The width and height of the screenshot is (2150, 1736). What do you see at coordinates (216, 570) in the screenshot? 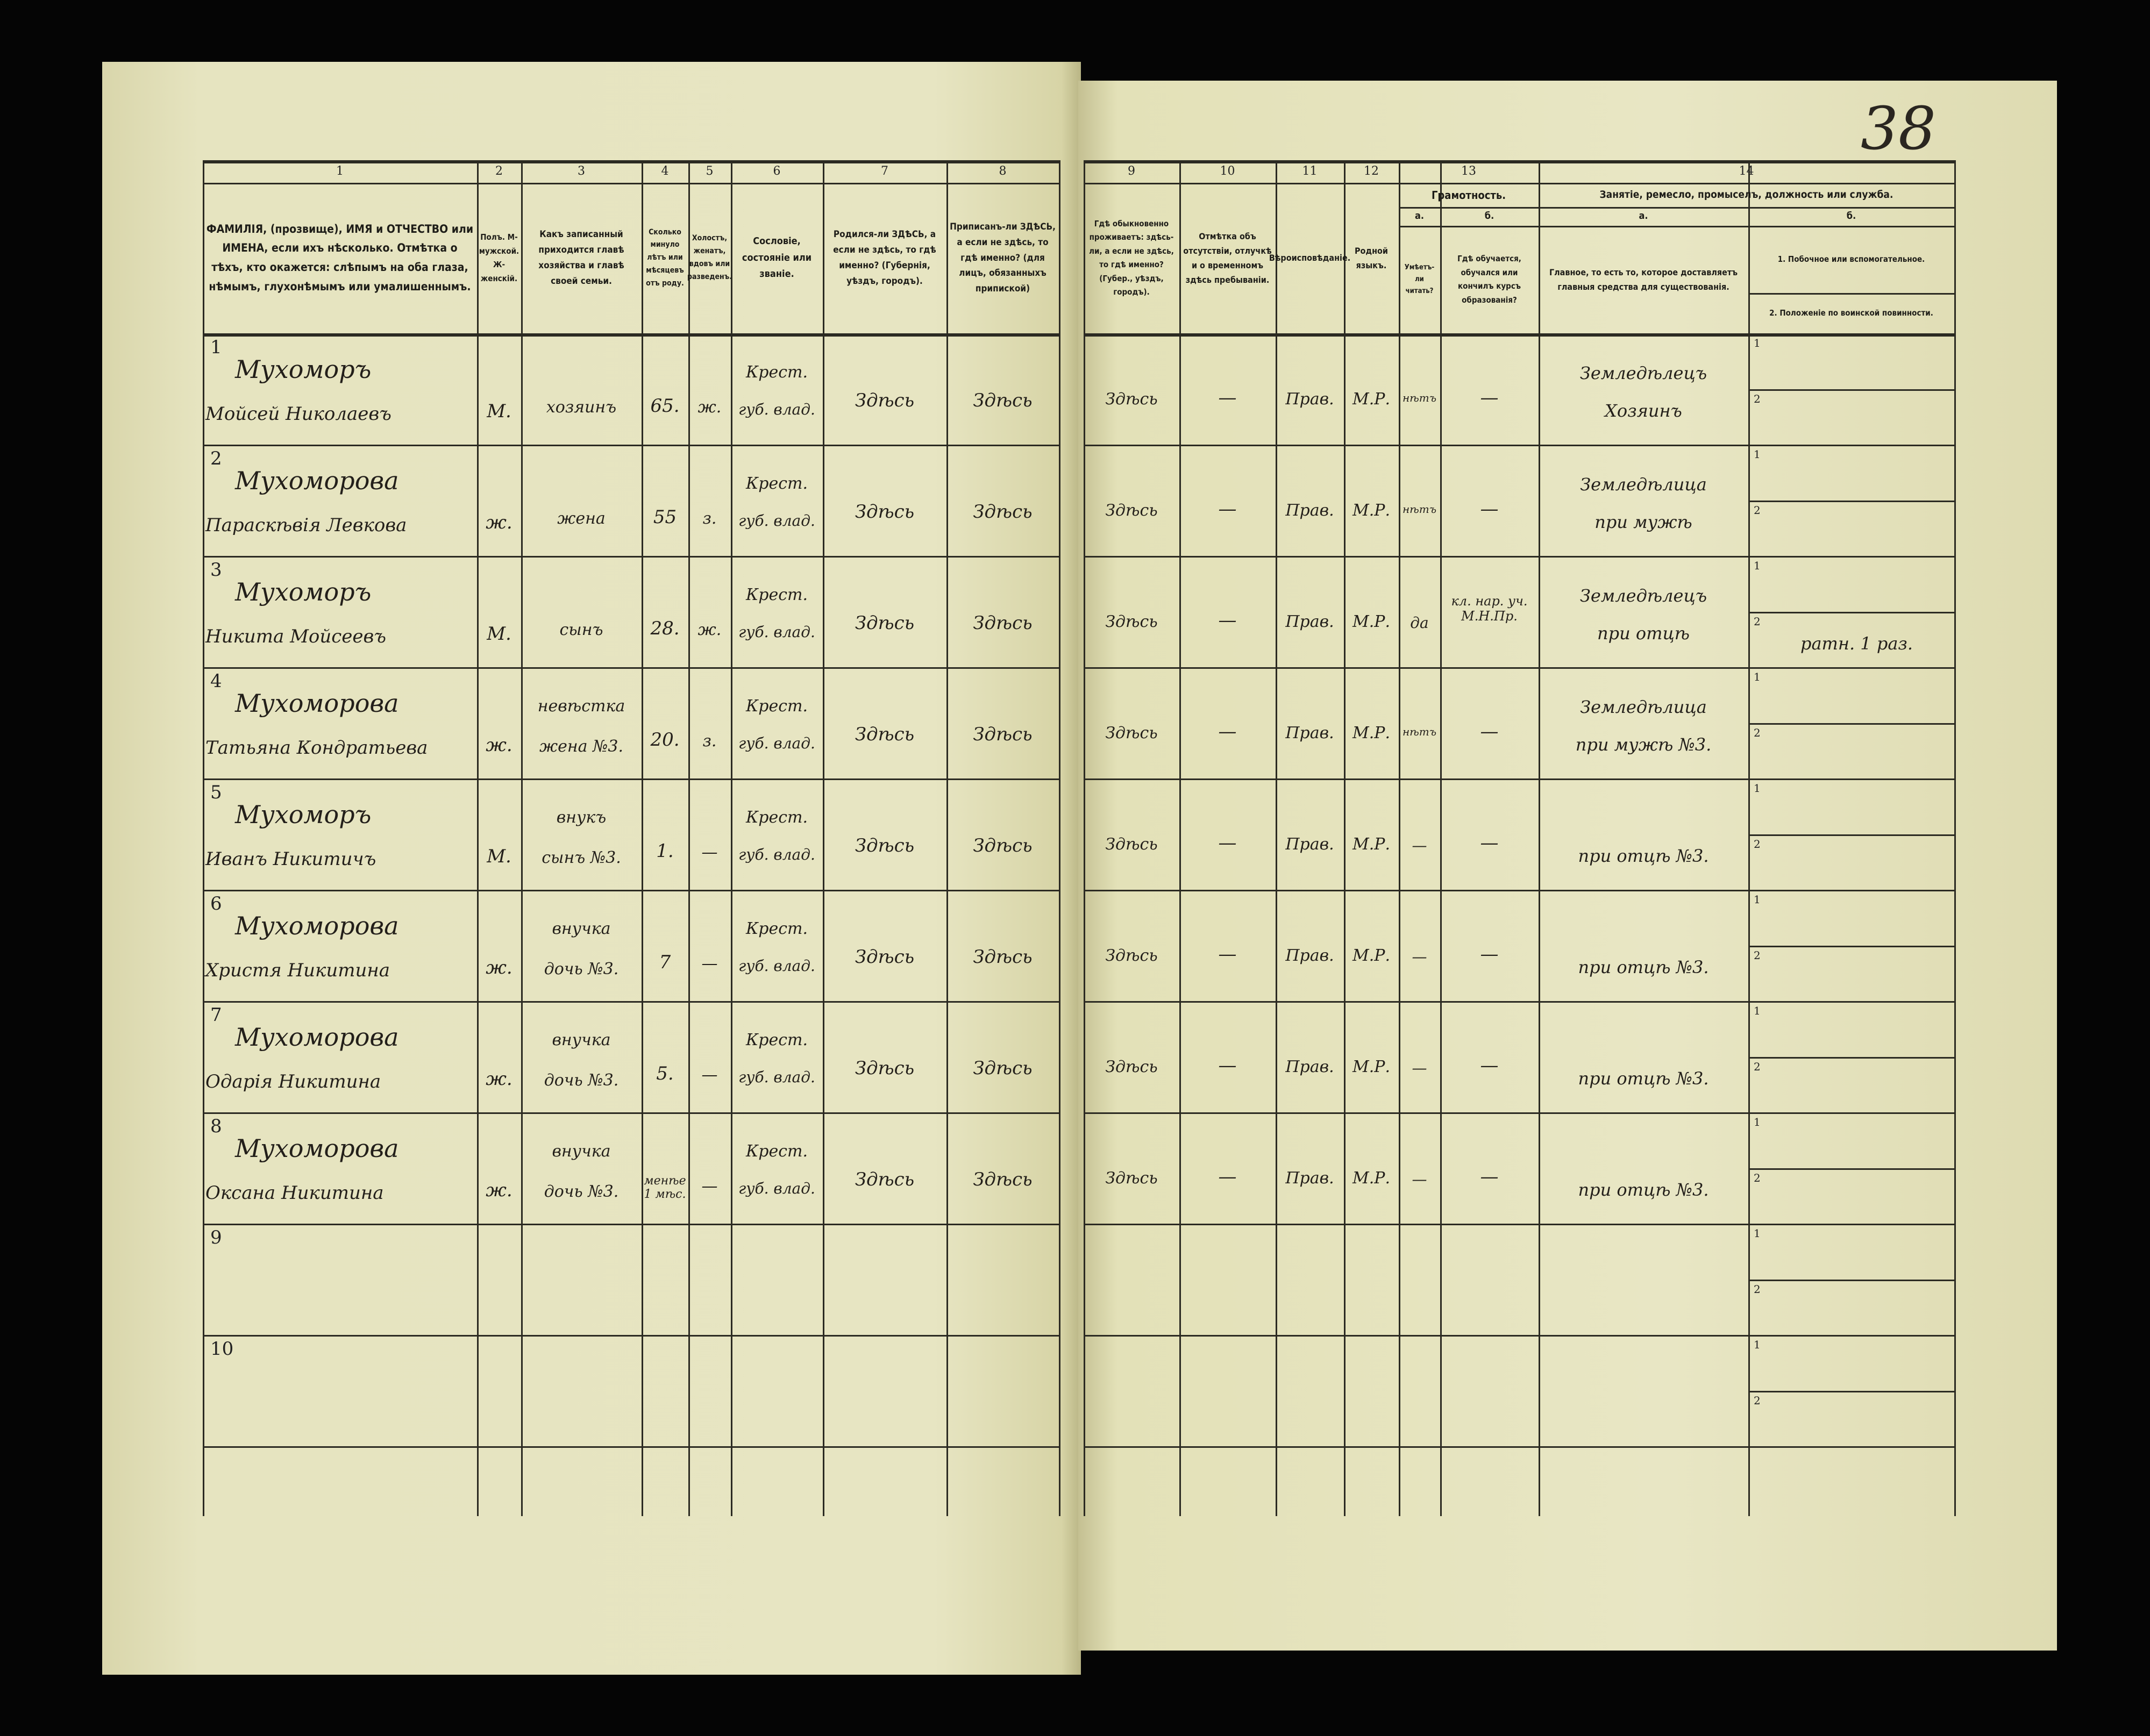
I see `row-number: 3` at bounding box center [216, 570].